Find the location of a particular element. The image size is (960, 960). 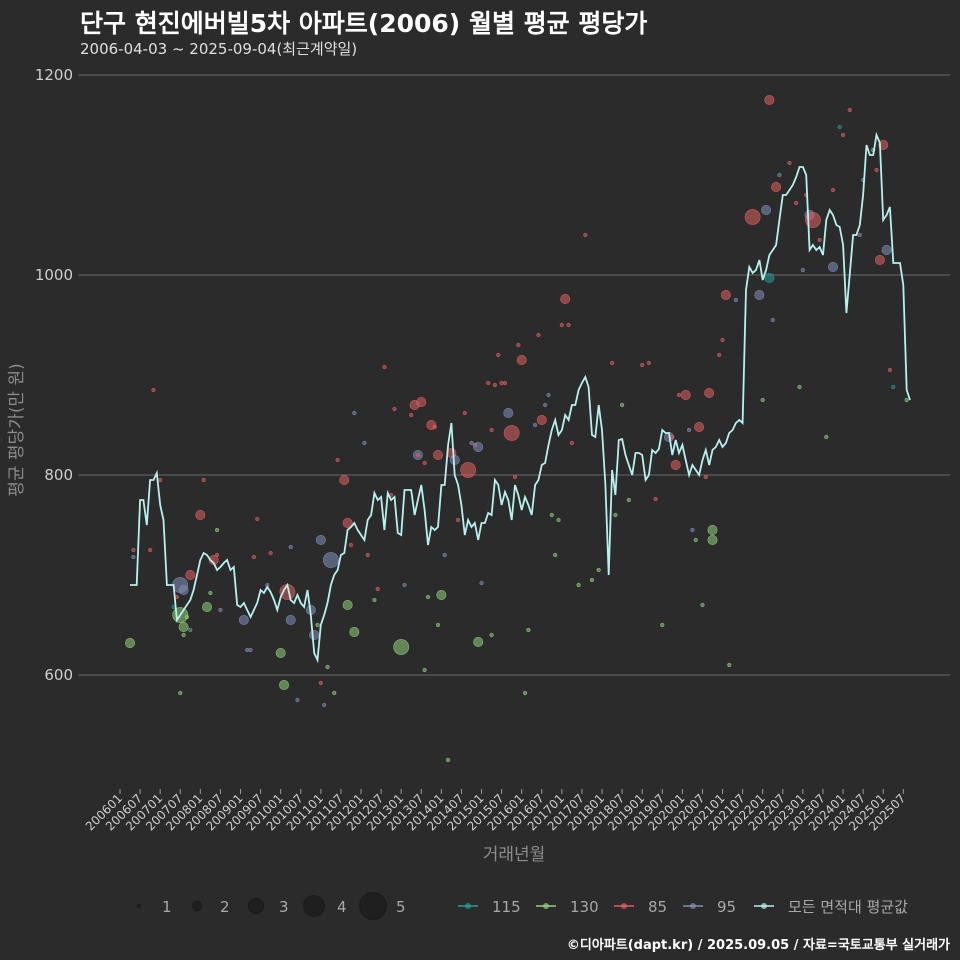

y-axis-title: 평균 평당가(만 원) is located at coordinates (17, 430).